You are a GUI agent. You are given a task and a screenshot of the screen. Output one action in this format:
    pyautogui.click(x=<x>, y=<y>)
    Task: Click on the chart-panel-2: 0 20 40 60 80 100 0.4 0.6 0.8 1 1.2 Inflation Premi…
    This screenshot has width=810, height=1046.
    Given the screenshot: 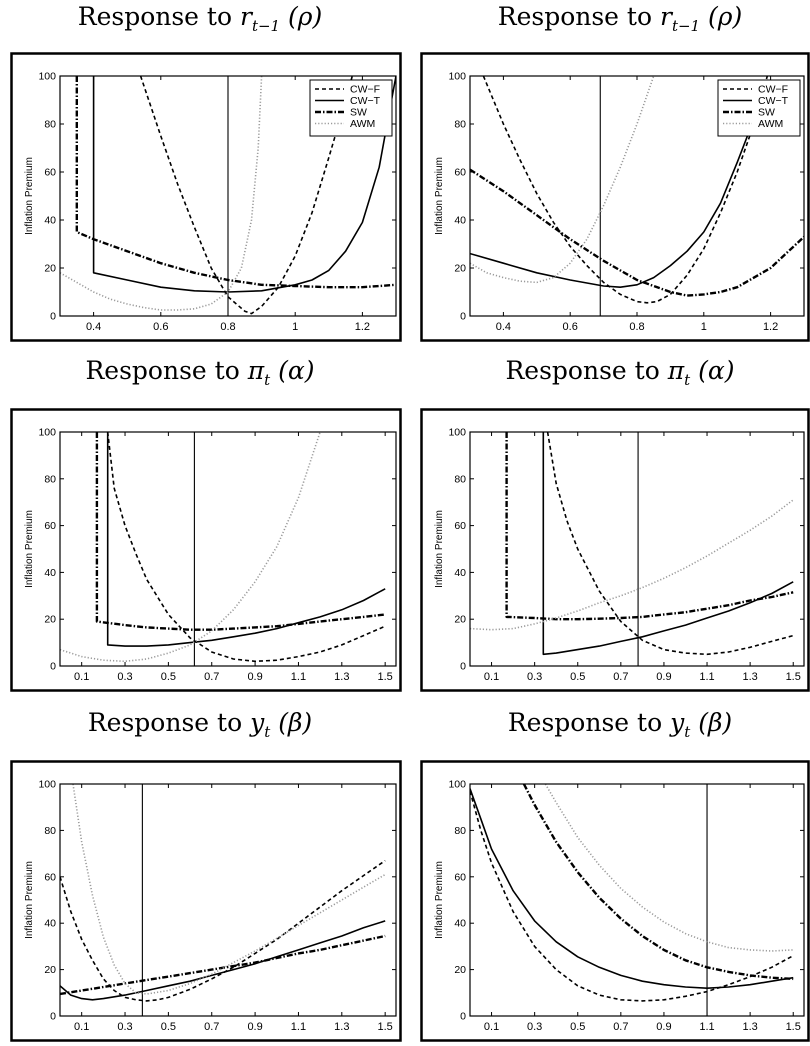 What is the action you would take?
    pyautogui.click(x=615, y=197)
    